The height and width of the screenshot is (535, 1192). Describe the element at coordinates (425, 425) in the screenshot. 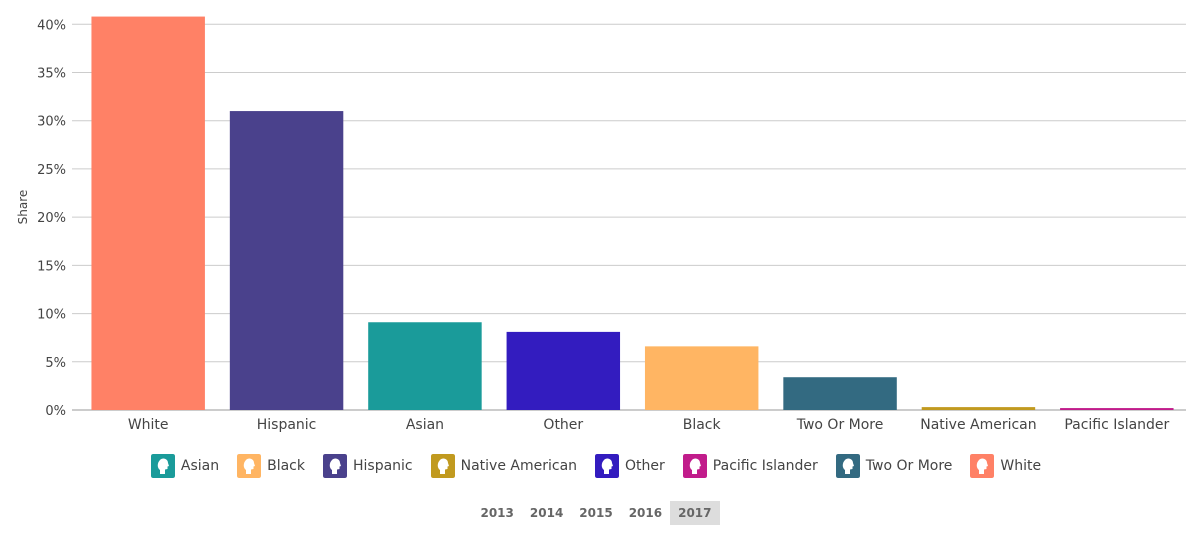

I see `x-tick-label: Asian` at that location.